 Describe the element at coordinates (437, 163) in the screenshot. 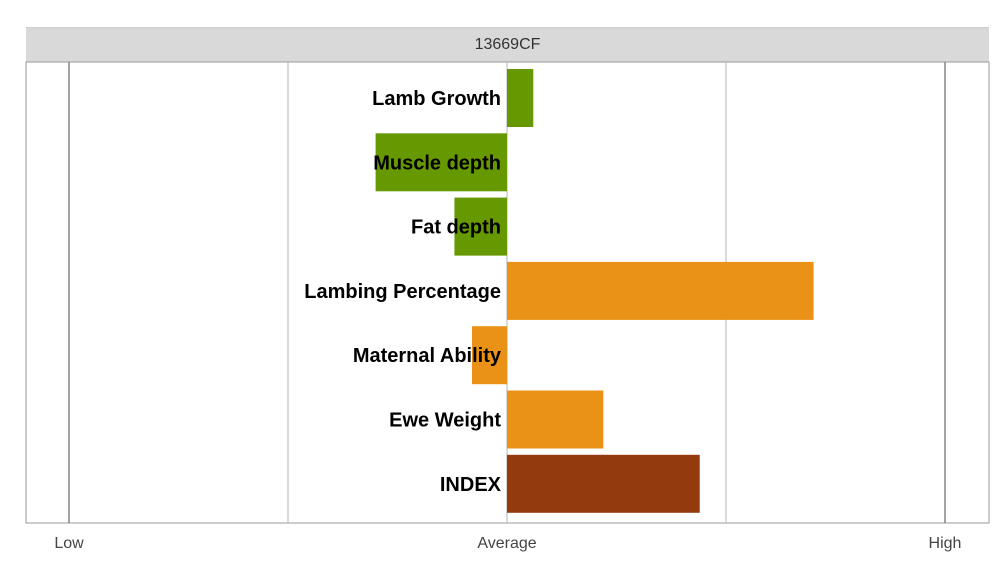

I see `category-label-1: Muscle depth` at that location.